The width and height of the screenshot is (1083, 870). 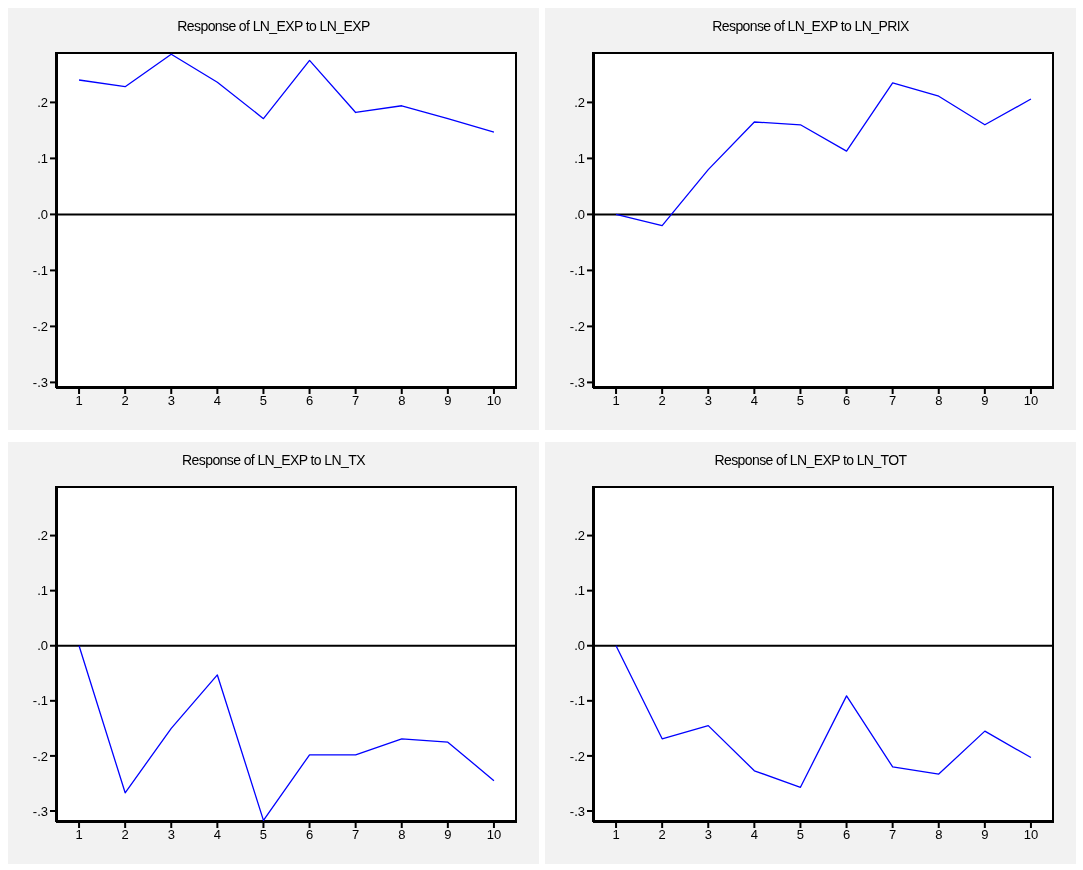 What do you see at coordinates (810, 461) in the screenshot?
I see `chart-title: Response of LN_EXP to LN_TOT` at bounding box center [810, 461].